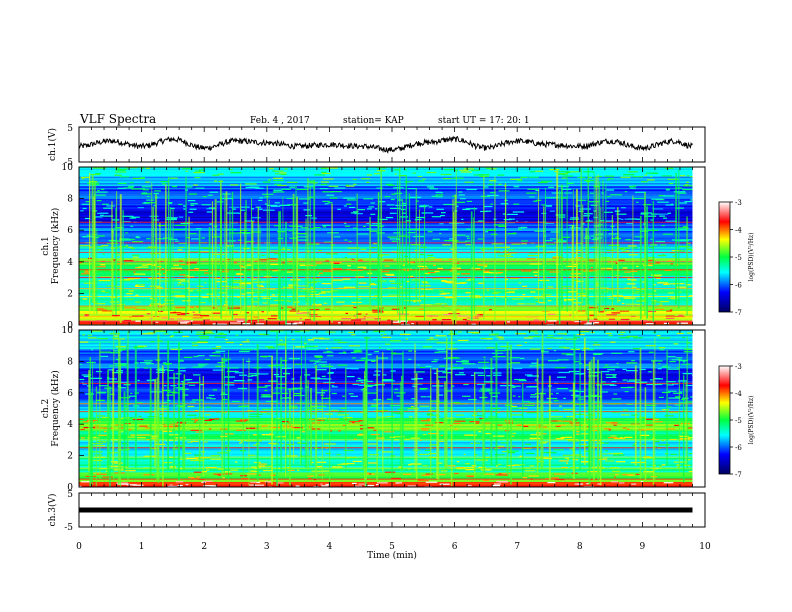 The width and height of the screenshot is (792, 612). Describe the element at coordinates (724, 420) in the screenshot. I see `colorbar` at that location.